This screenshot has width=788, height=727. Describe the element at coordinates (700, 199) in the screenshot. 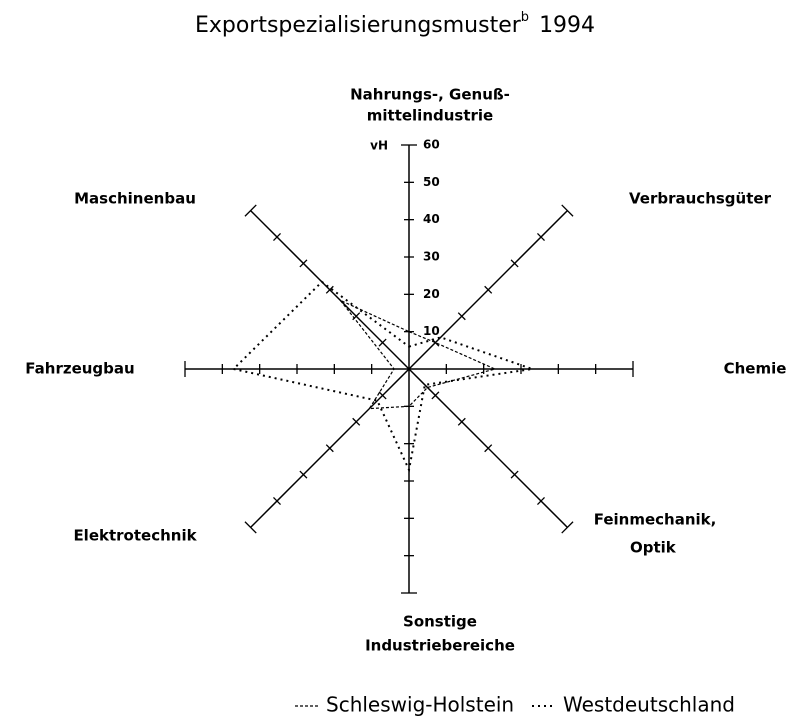

I see `axis-label: Verbrauchsgüter` at that location.